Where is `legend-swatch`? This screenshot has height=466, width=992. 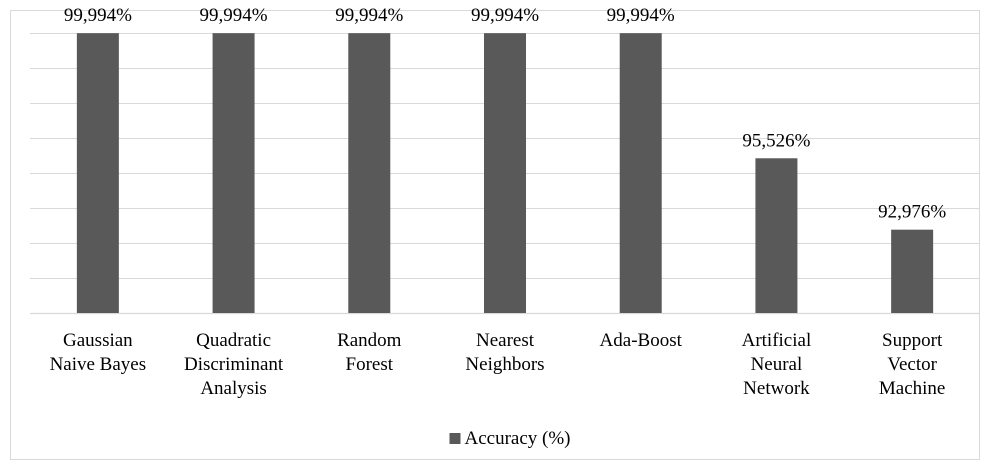
legend-swatch is located at coordinates (455, 438).